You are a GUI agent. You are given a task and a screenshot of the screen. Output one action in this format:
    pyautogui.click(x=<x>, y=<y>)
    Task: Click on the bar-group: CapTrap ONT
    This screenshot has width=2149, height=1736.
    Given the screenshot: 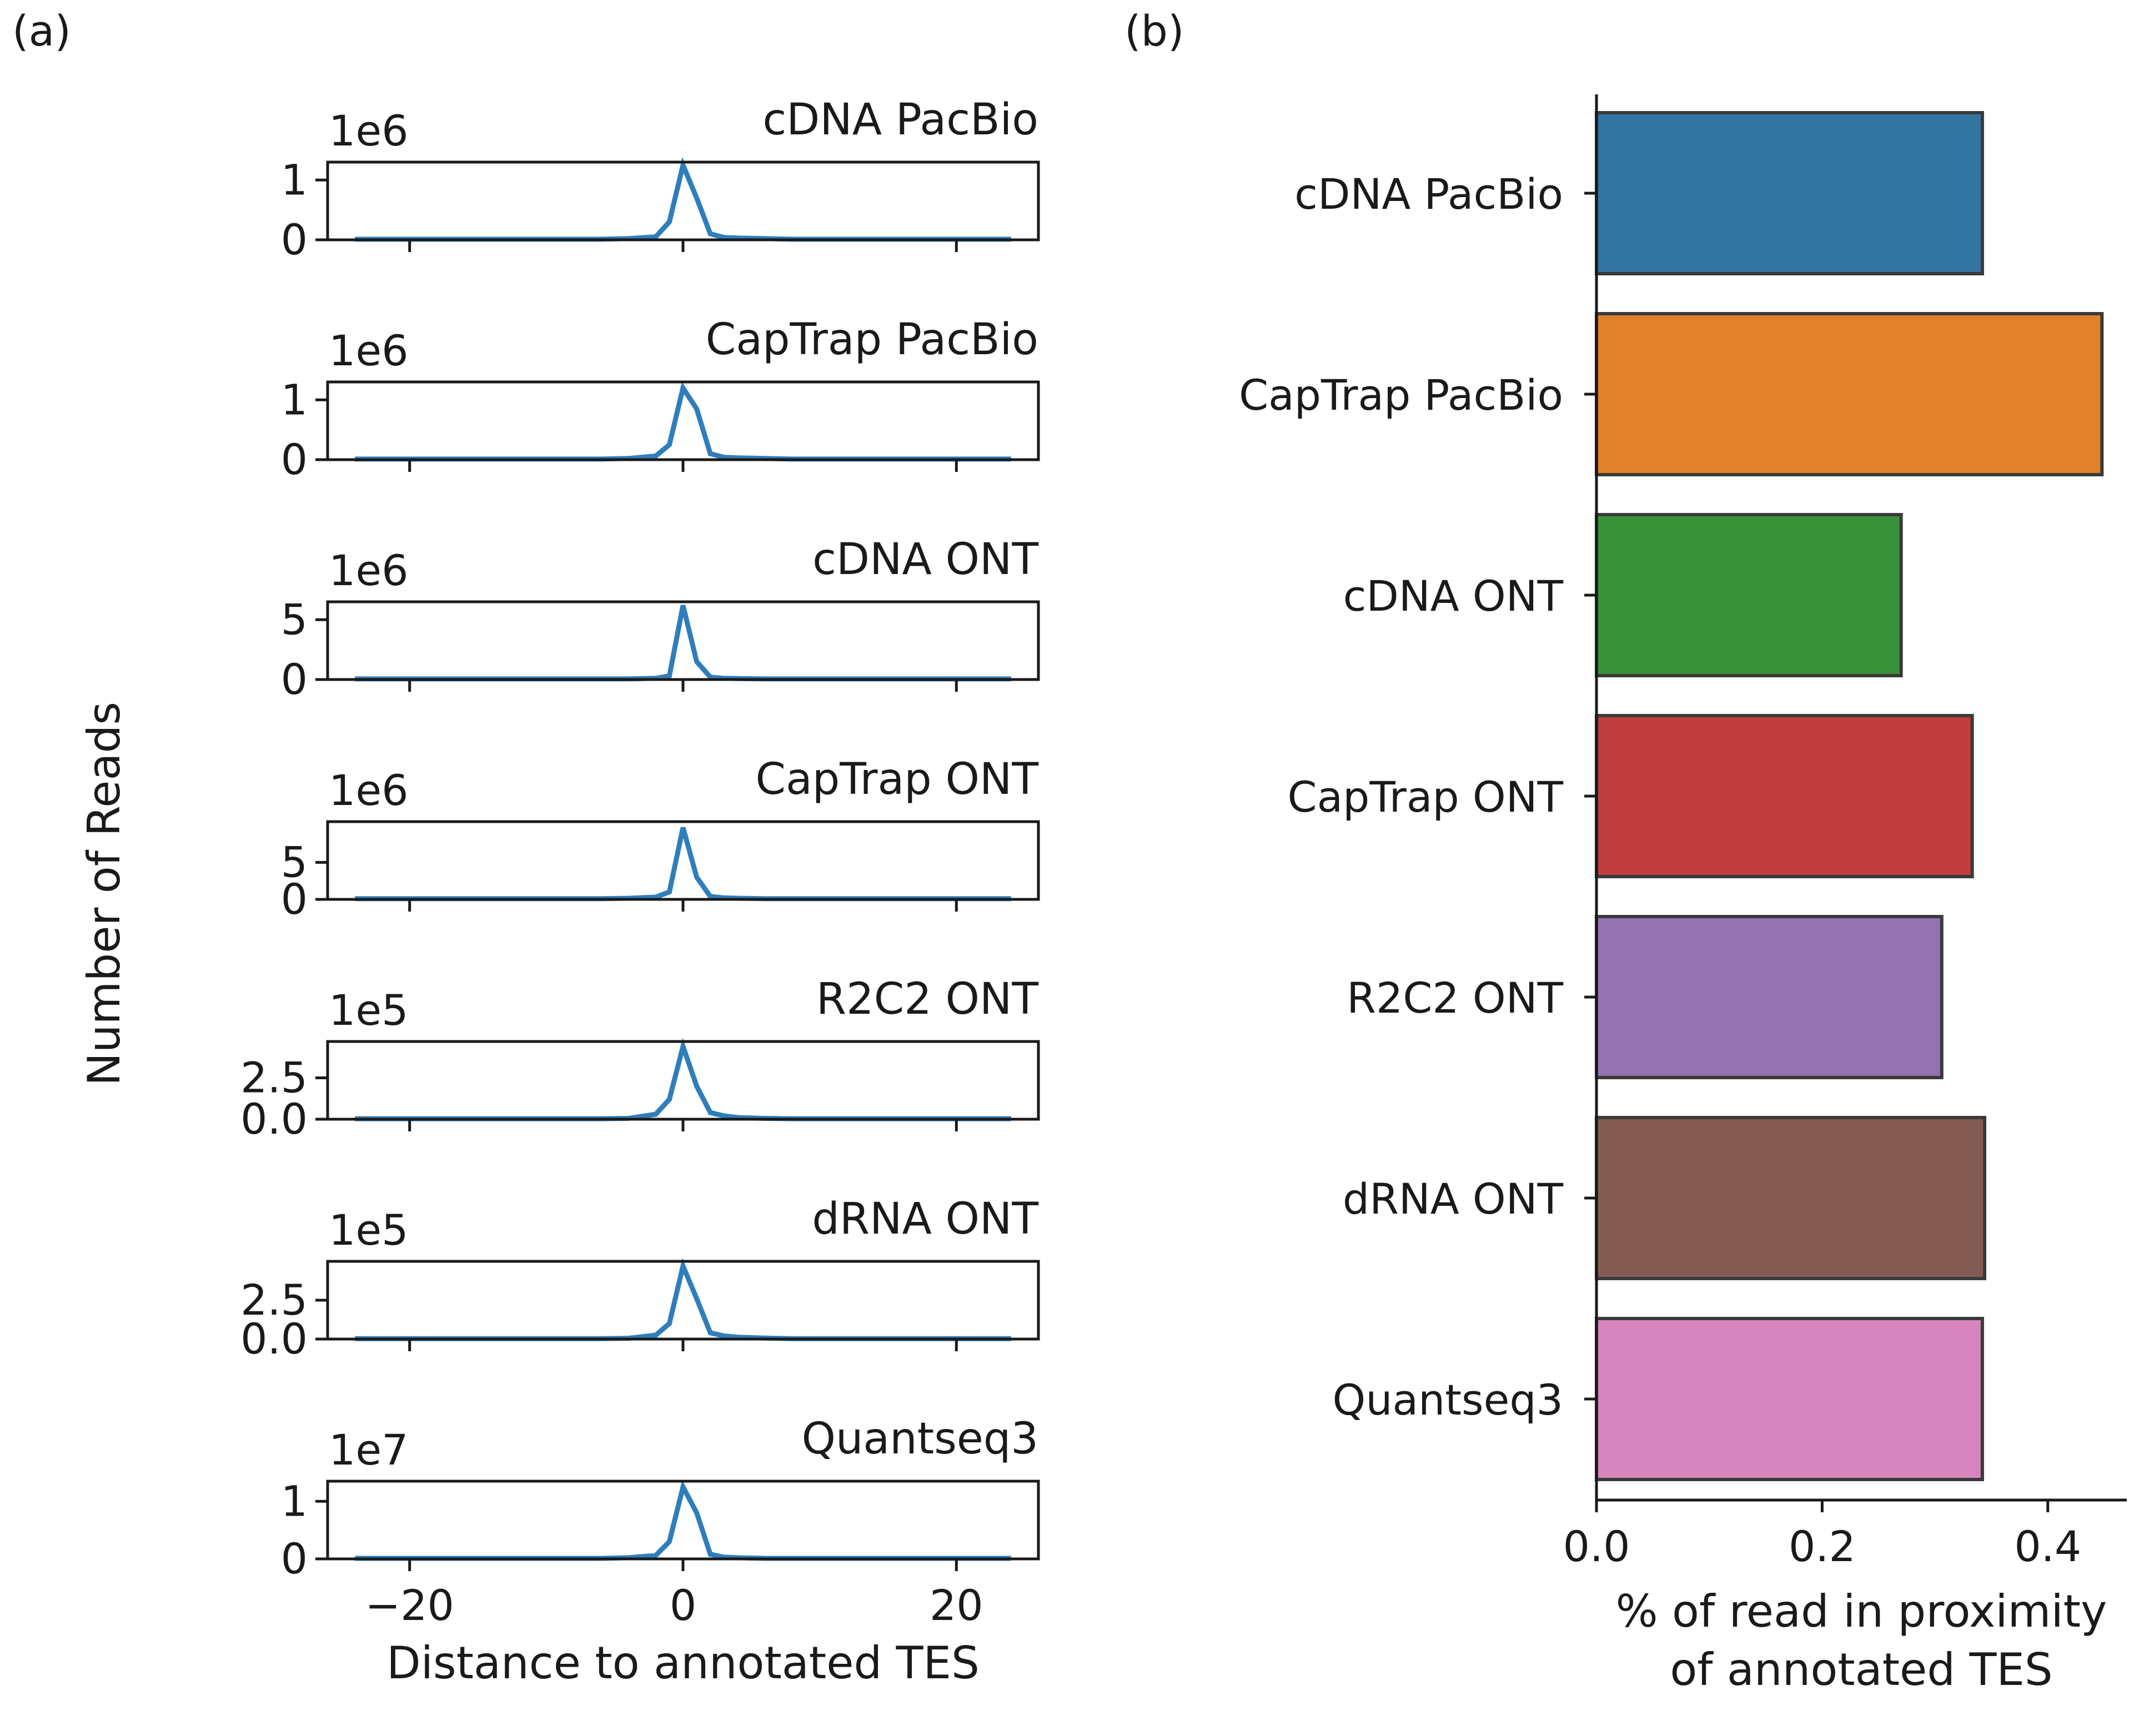 What is the action you would take?
    pyautogui.click(x=1631, y=796)
    